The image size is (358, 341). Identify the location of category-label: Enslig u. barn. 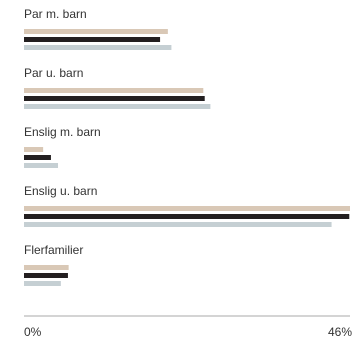
(60, 191).